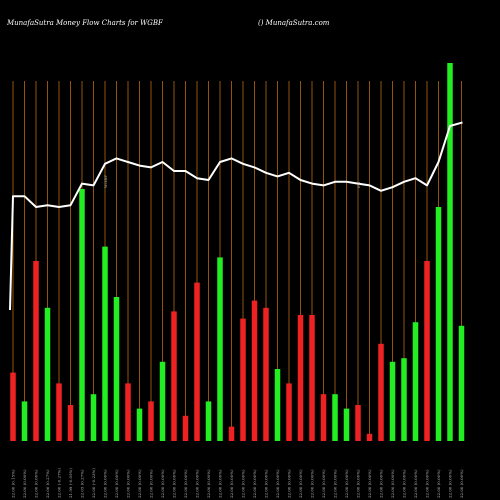 The width and height of the screenshot is (500, 500). What do you see at coordinates (85, 23) in the screenshot?
I see `chart-title: MunafaSutra Money Flow Charts for WGBF` at bounding box center [85, 23].